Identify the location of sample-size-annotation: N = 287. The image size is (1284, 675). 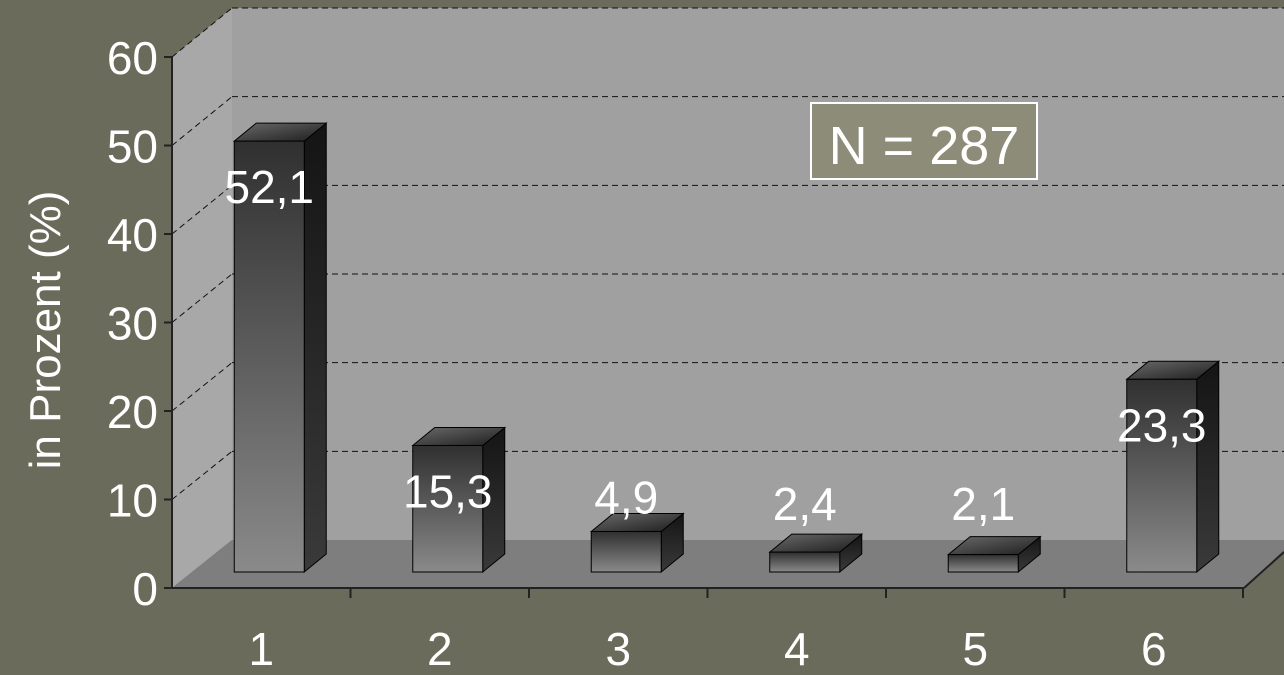
(924, 141).